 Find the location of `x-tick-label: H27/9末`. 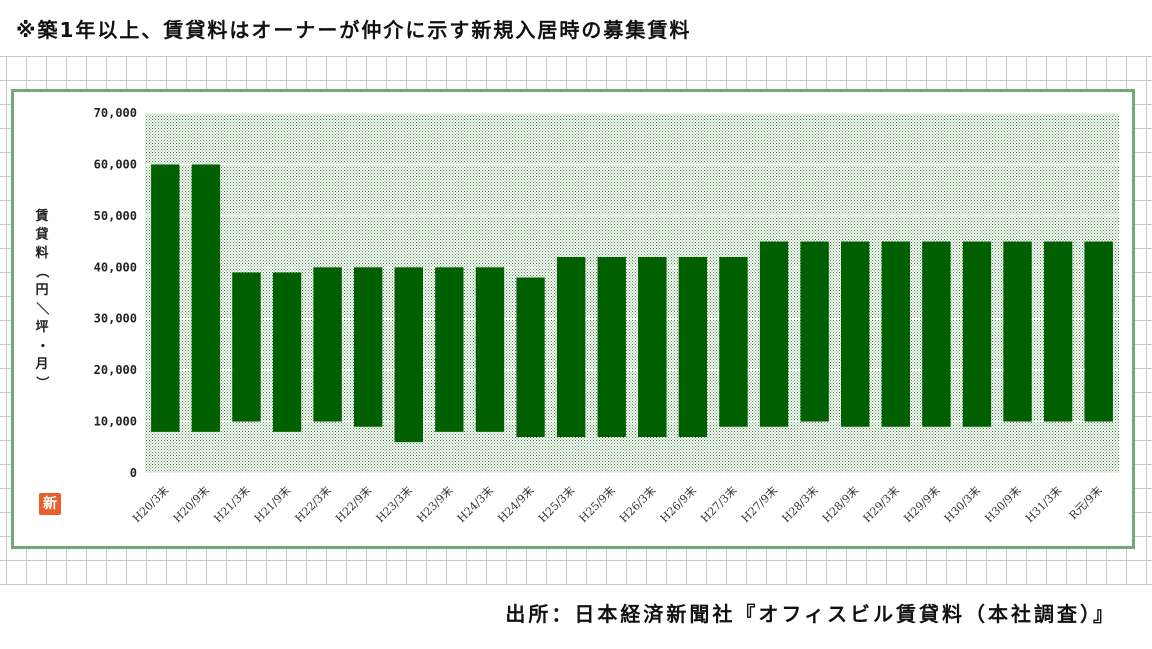

x-tick-label: H27/9末 is located at coordinates (759, 504).